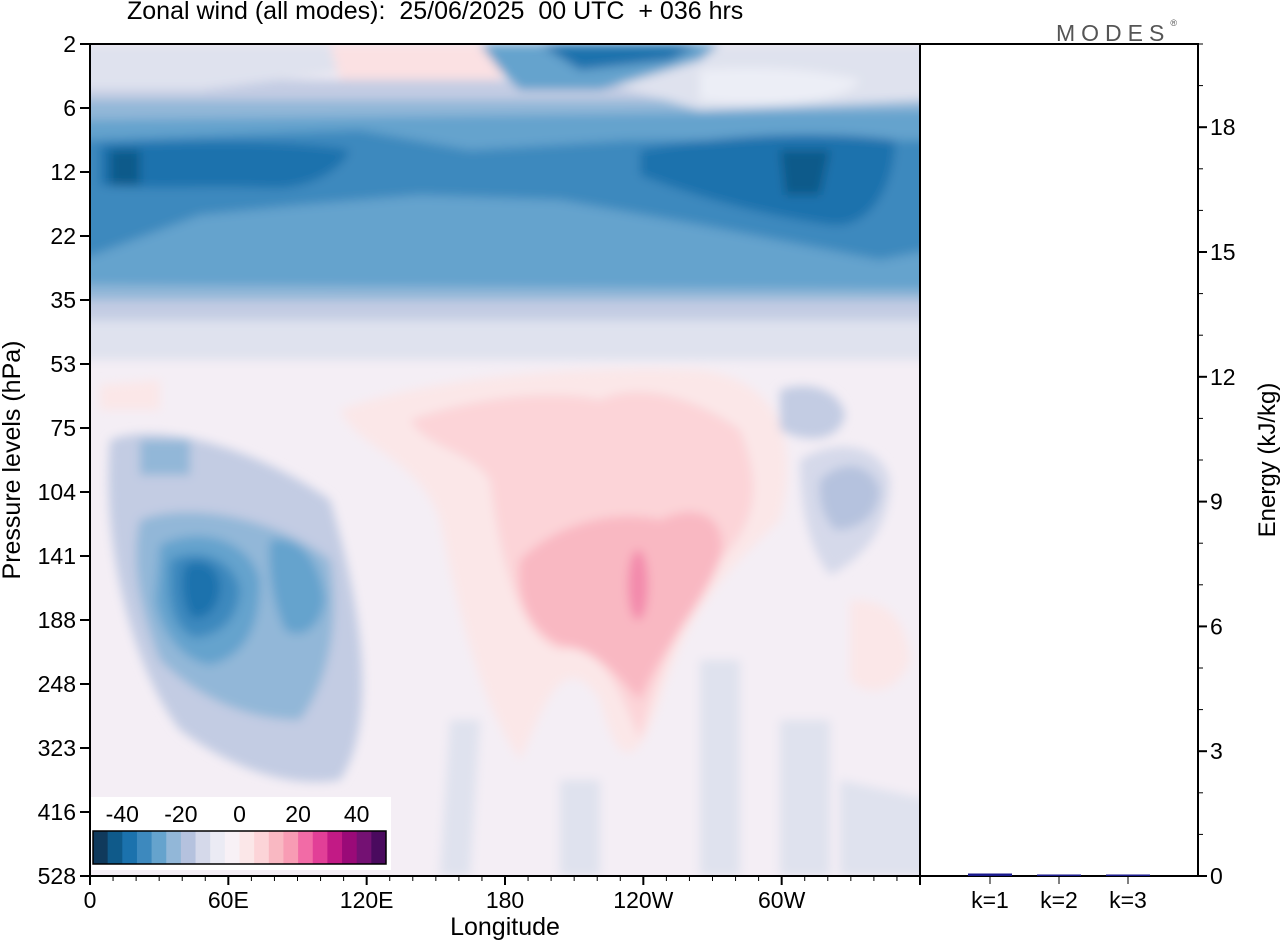 Image resolution: width=1280 pixels, height=942 pixels. Describe the element at coordinates (1217, 466) in the screenshot. I see `energy-axis: 0 3 6 9 12 15 18` at that location.